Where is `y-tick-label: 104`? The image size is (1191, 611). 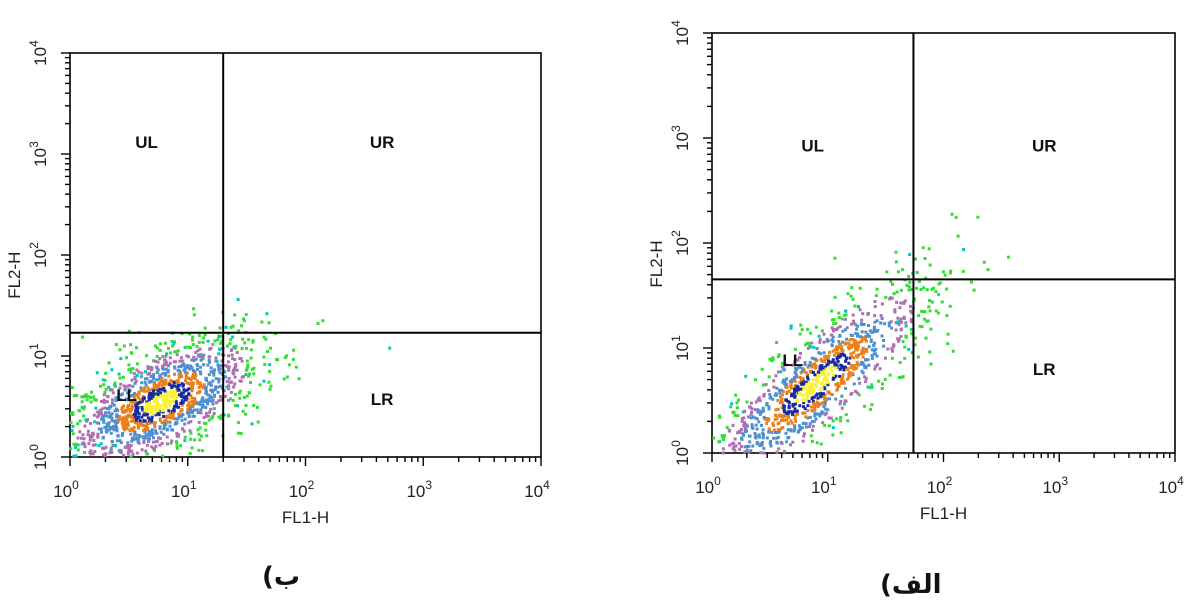 y-tick-label: 104 is located at coordinates (680, 33).